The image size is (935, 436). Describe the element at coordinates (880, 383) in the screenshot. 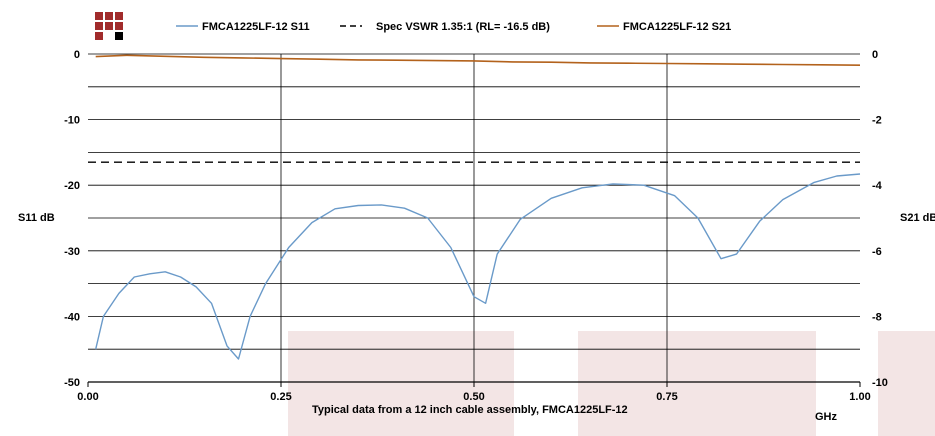

I see `y2-tick-label: -10` at that location.